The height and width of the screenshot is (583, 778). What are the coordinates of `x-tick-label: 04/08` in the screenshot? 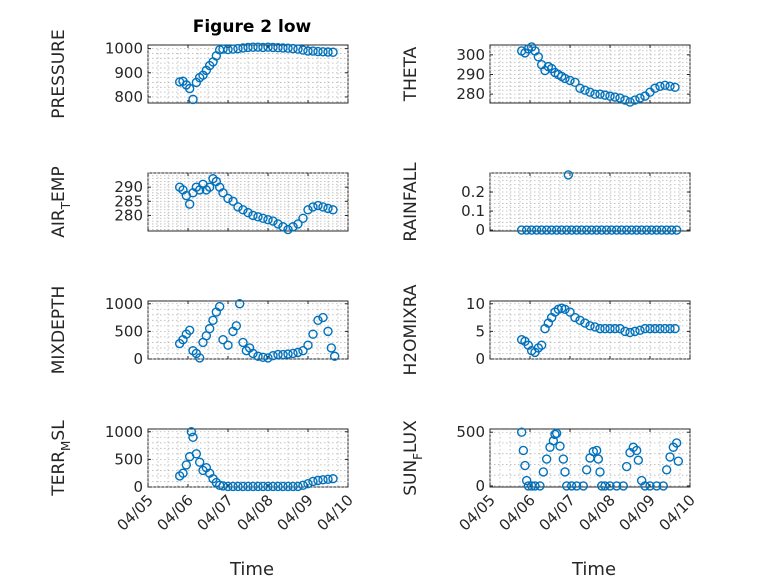 It's located at (255, 512).